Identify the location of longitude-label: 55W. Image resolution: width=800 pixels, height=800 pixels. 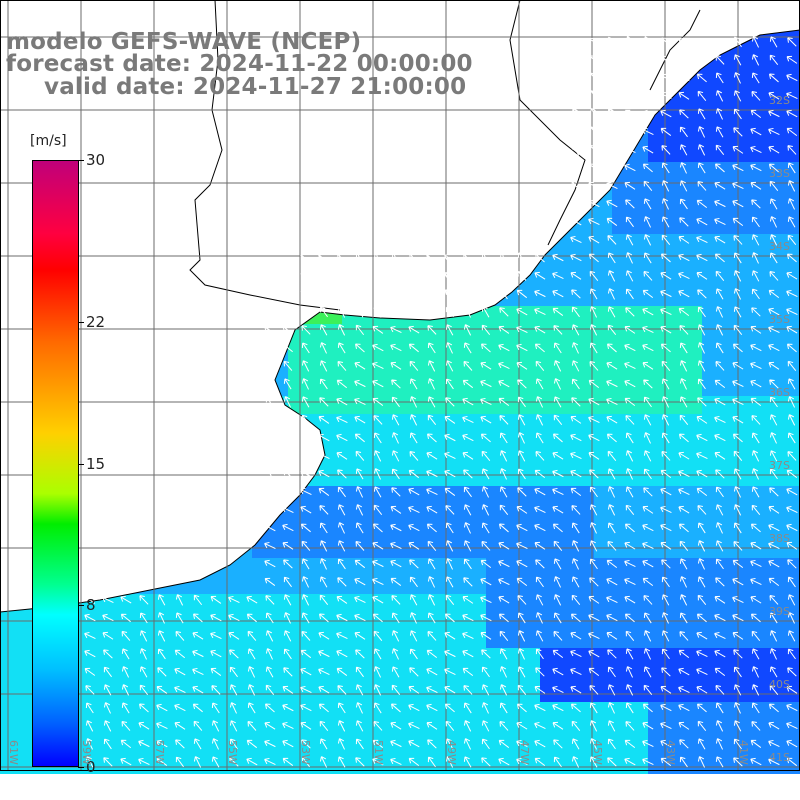
(232, 752).